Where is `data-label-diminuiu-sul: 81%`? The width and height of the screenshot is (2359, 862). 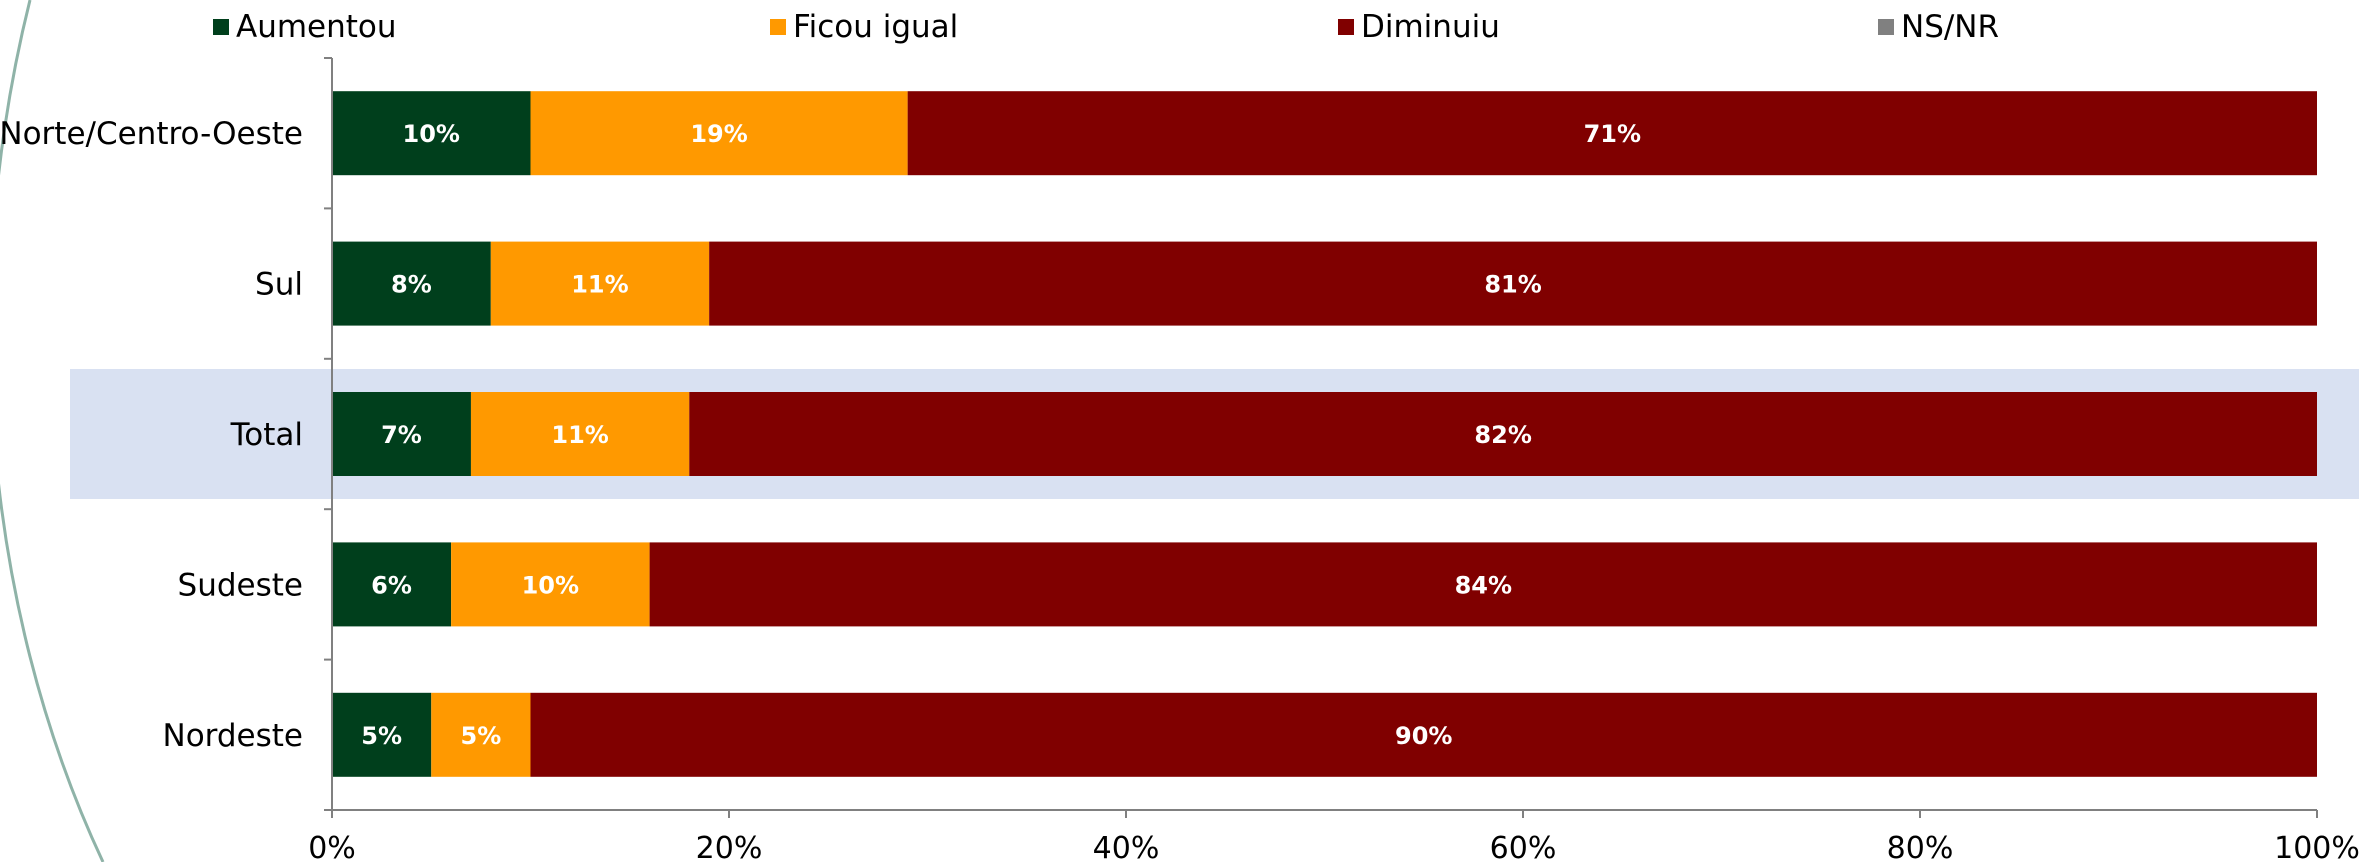 data-label-diminuiu-sul: 81% is located at coordinates (1512, 285).